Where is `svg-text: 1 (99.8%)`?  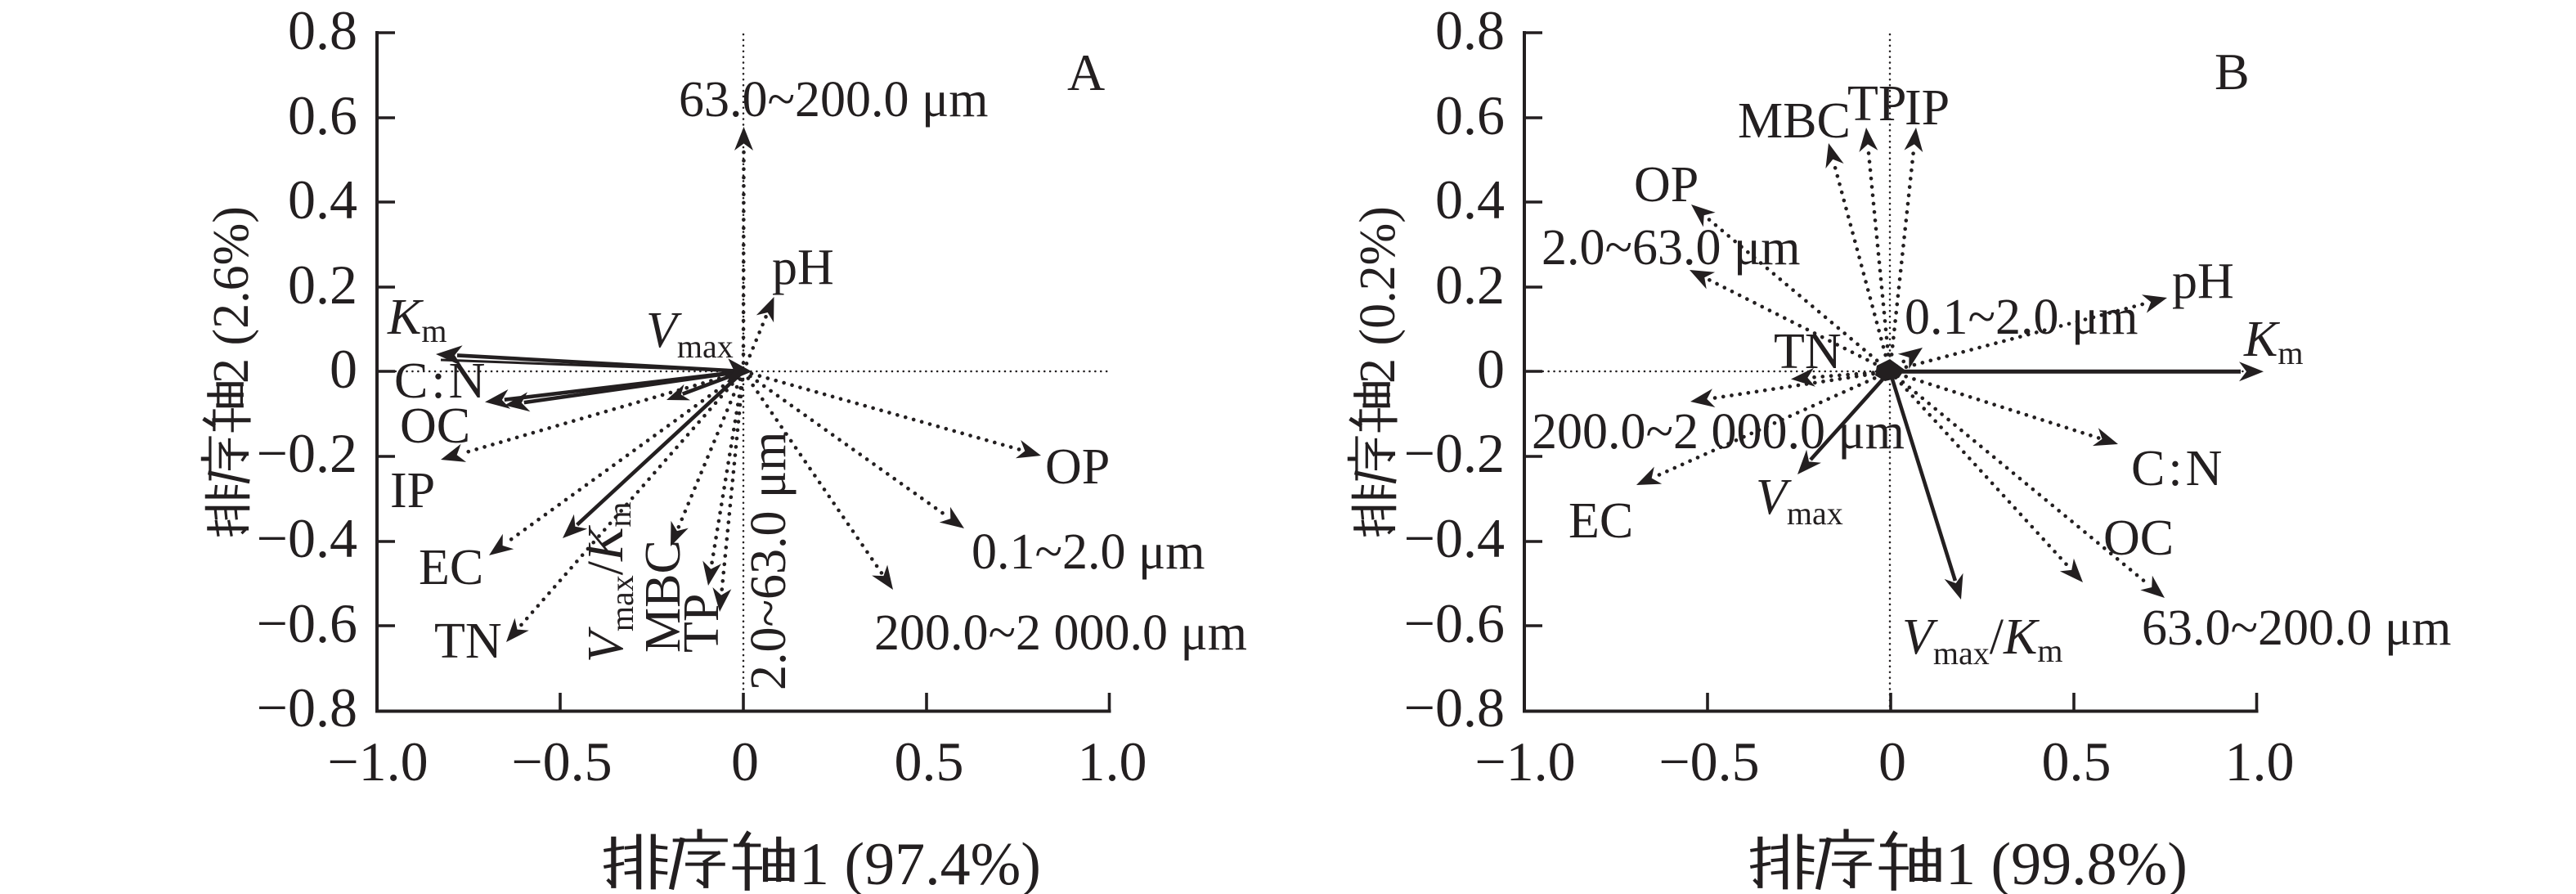 svg-text: 1 (99.8%) is located at coordinates (2066, 863).